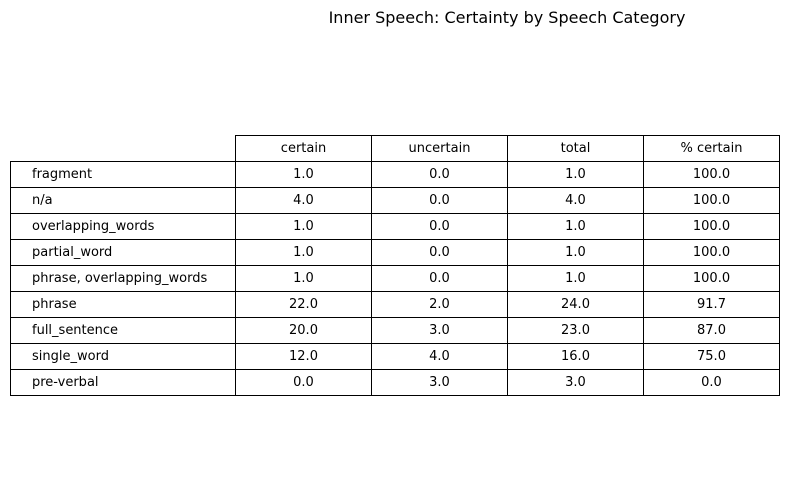 The image size is (790, 489). I want to click on table-row: fragment 1.0 0.0 1.0 100.0, so click(395, 174).